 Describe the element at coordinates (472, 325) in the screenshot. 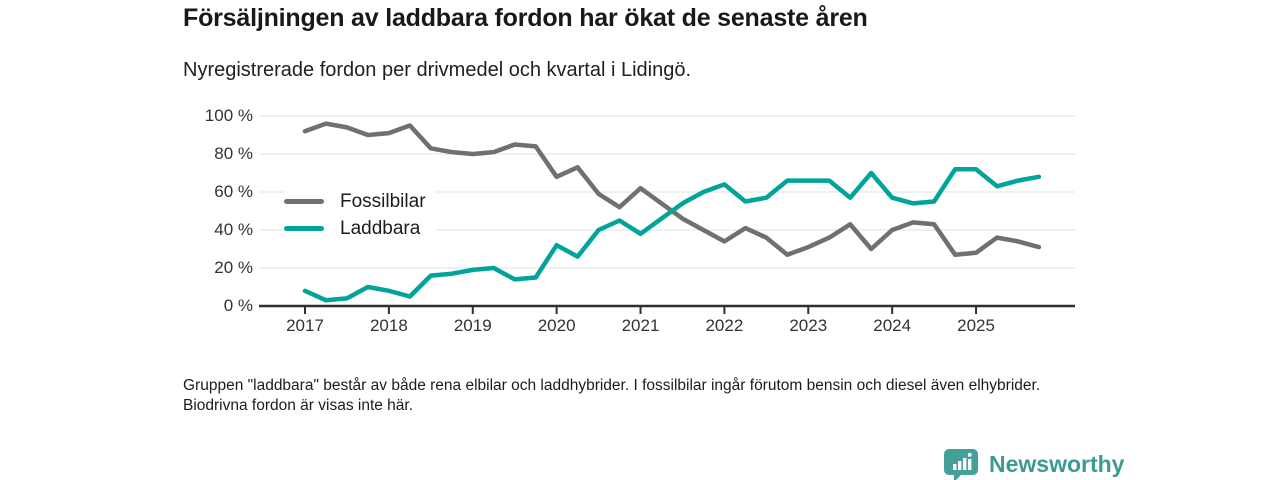

I see `x-tick-label: 2019` at that location.